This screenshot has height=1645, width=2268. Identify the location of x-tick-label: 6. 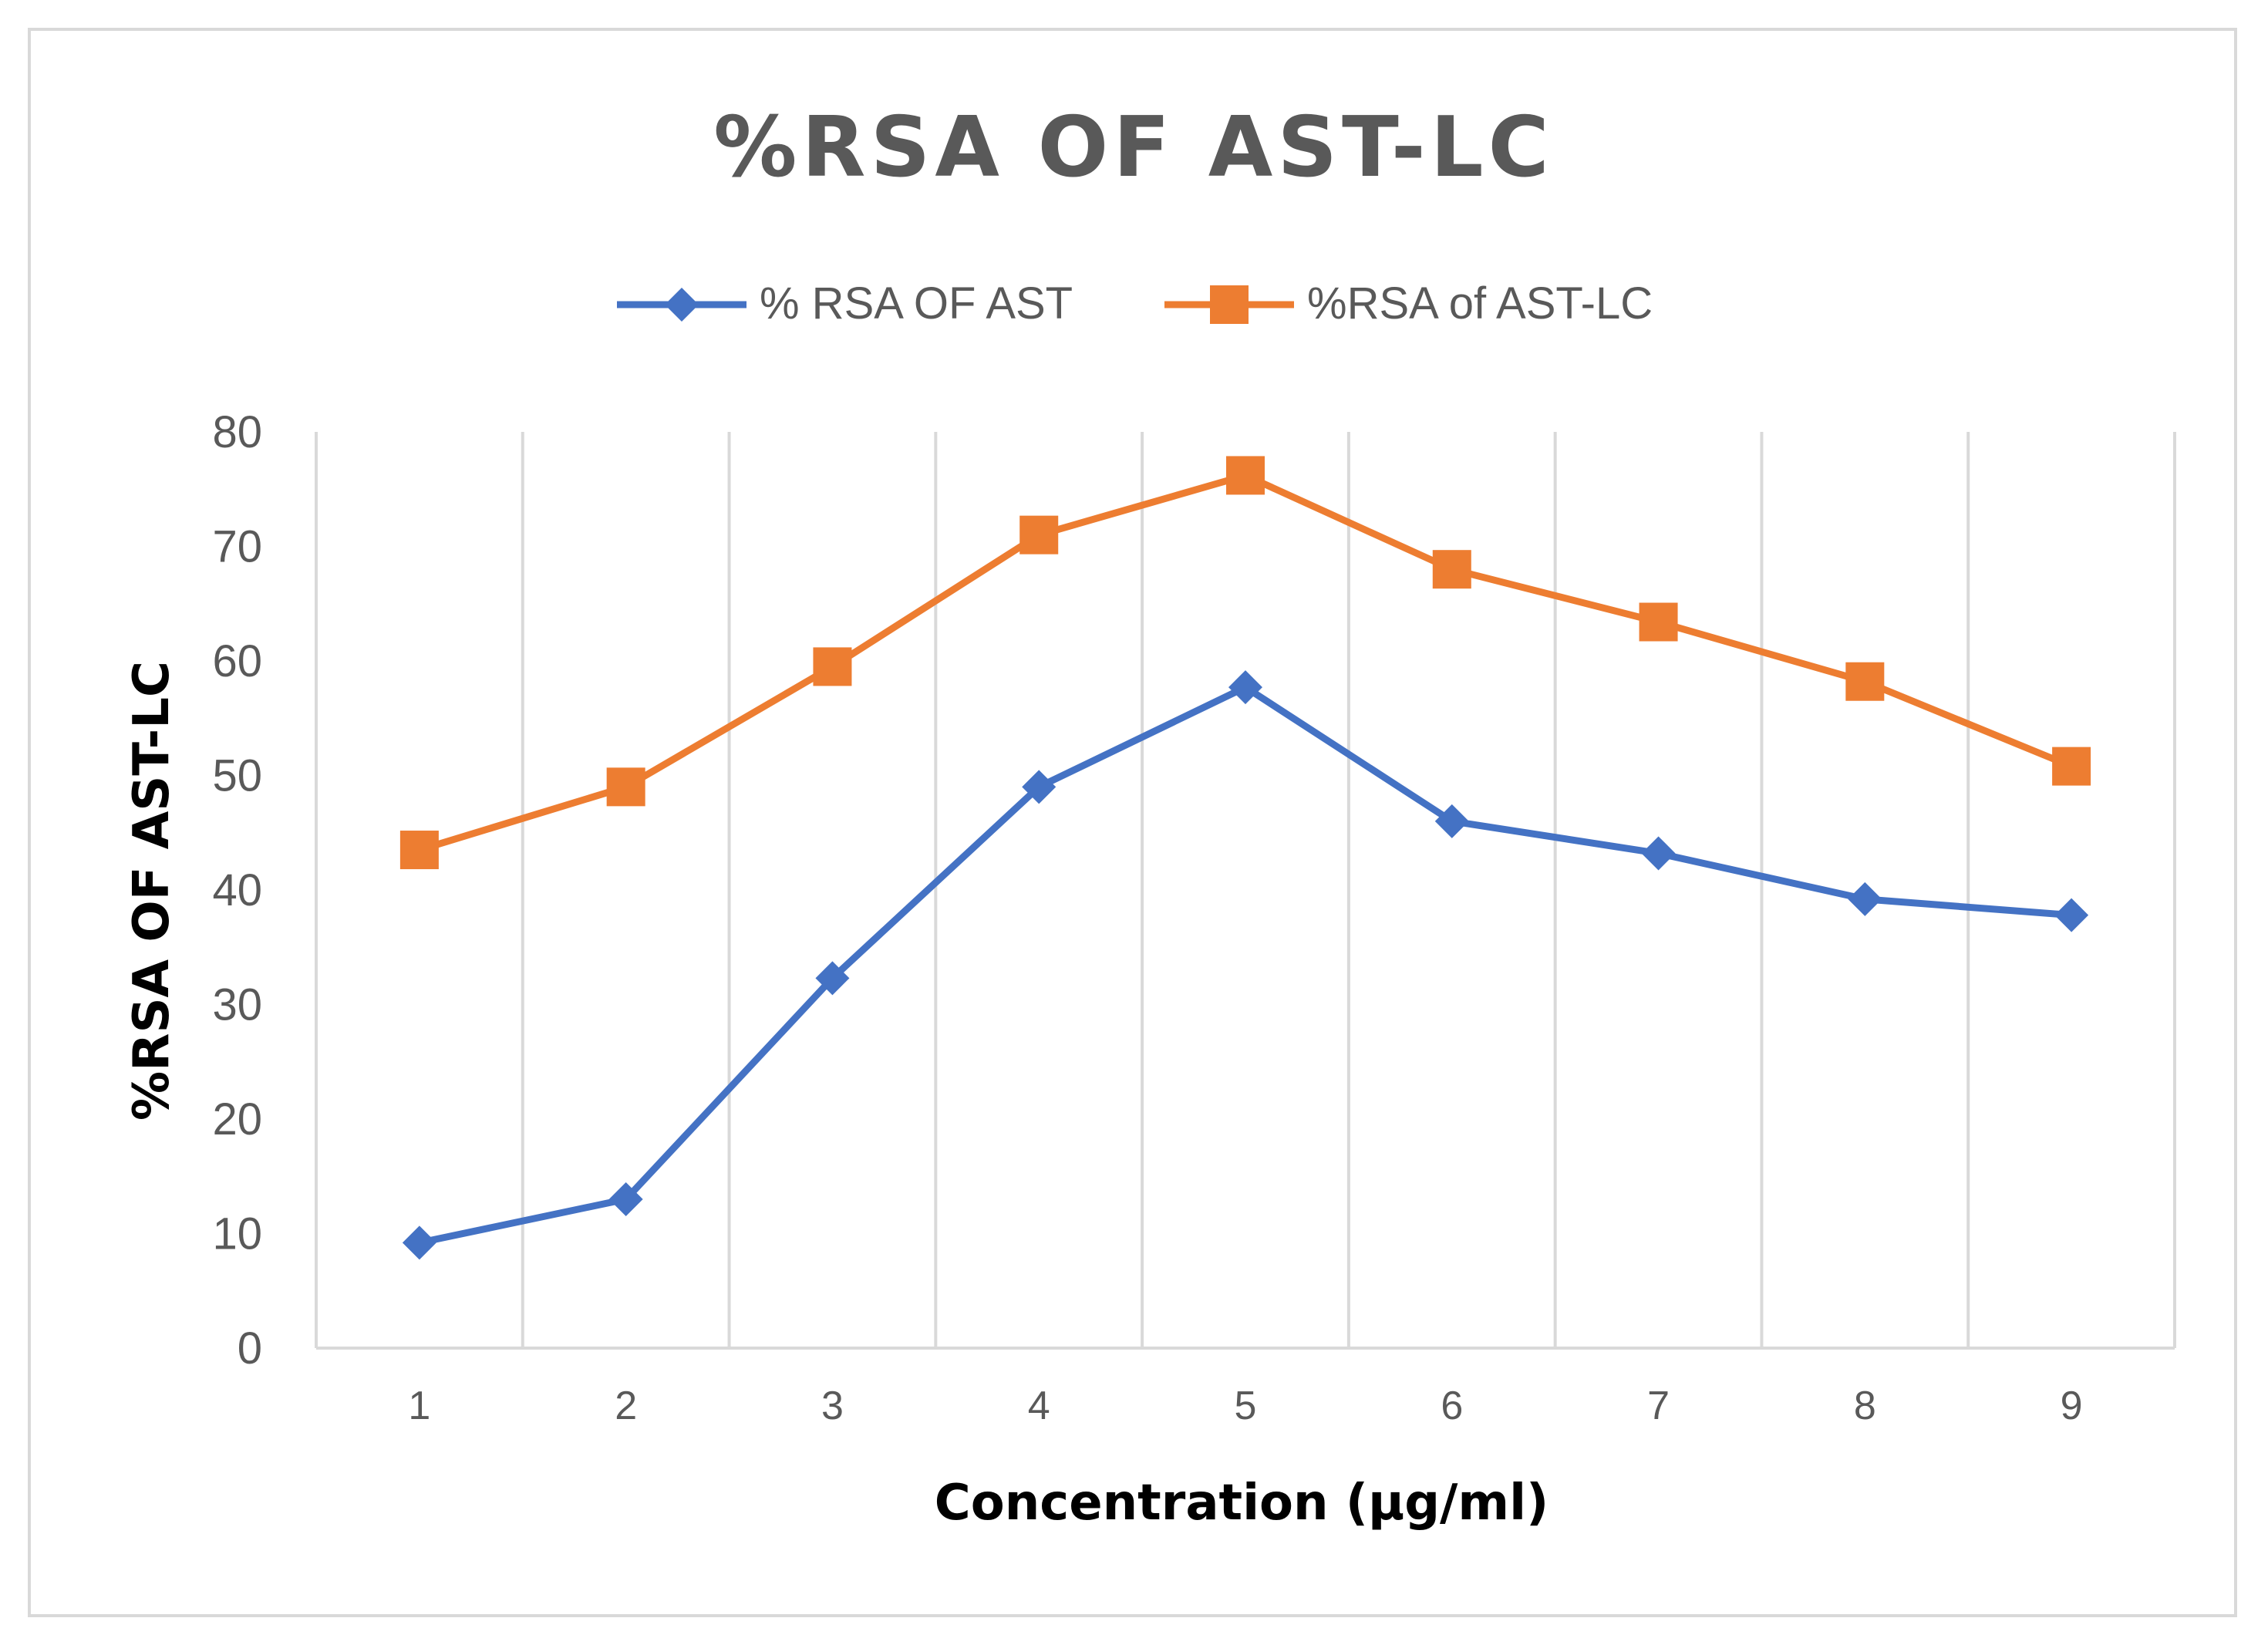
(1452, 1406).